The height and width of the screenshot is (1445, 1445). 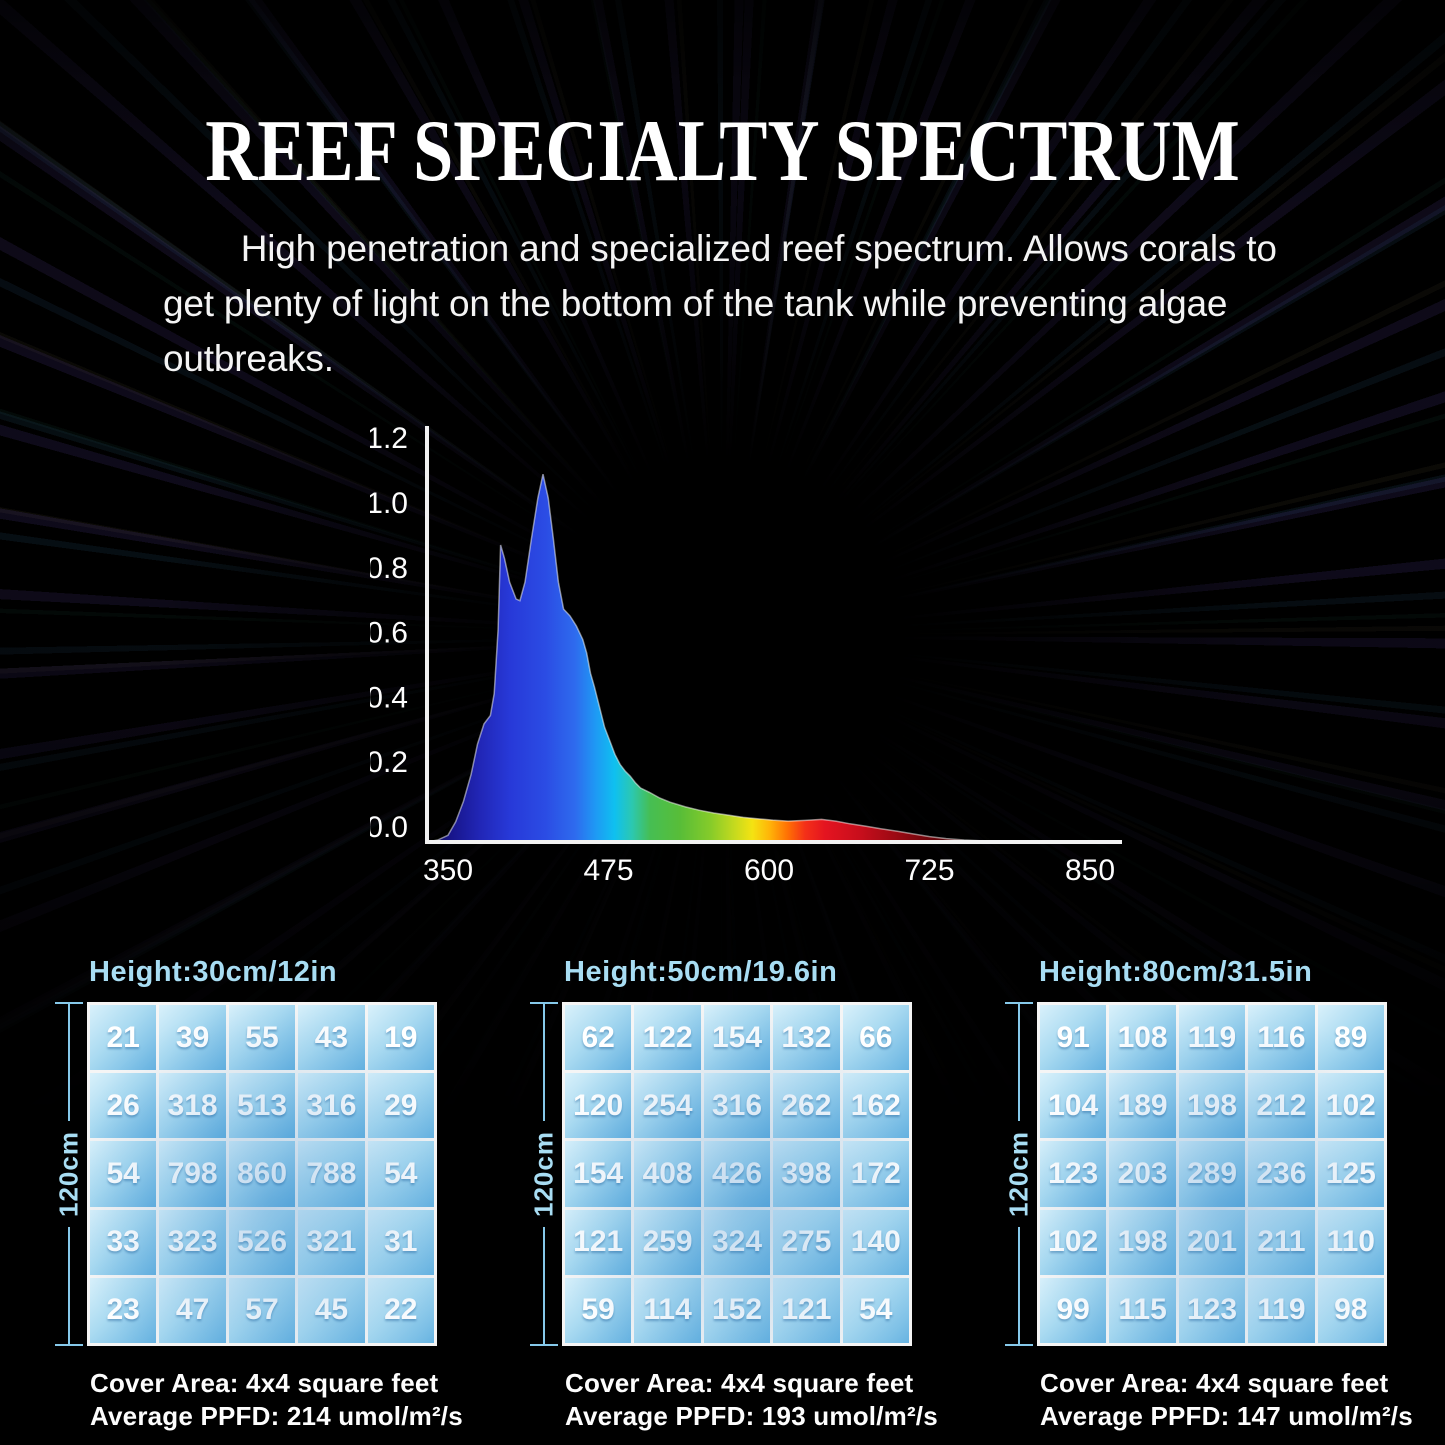 I want to click on ppfd-cell: 29, so click(x=400, y=1106).